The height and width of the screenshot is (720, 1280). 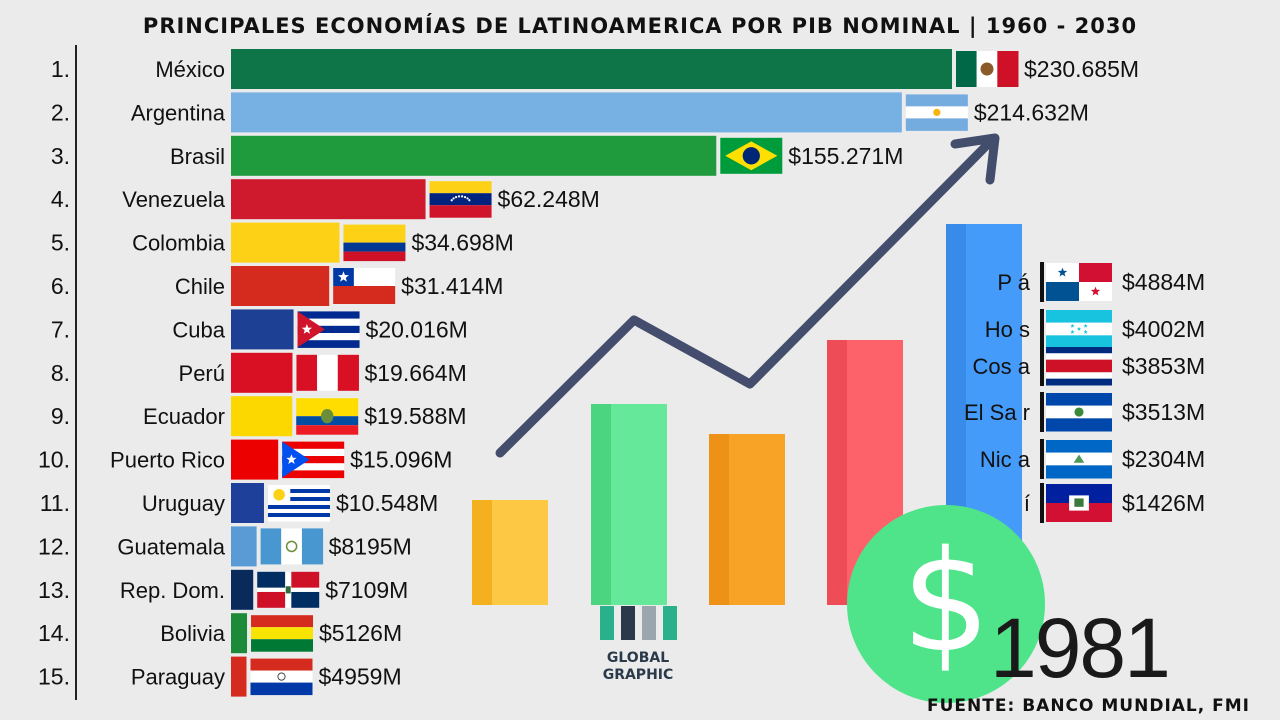 What do you see at coordinates (1079, 329) in the screenshot?
I see `flag-honduras` at bounding box center [1079, 329].